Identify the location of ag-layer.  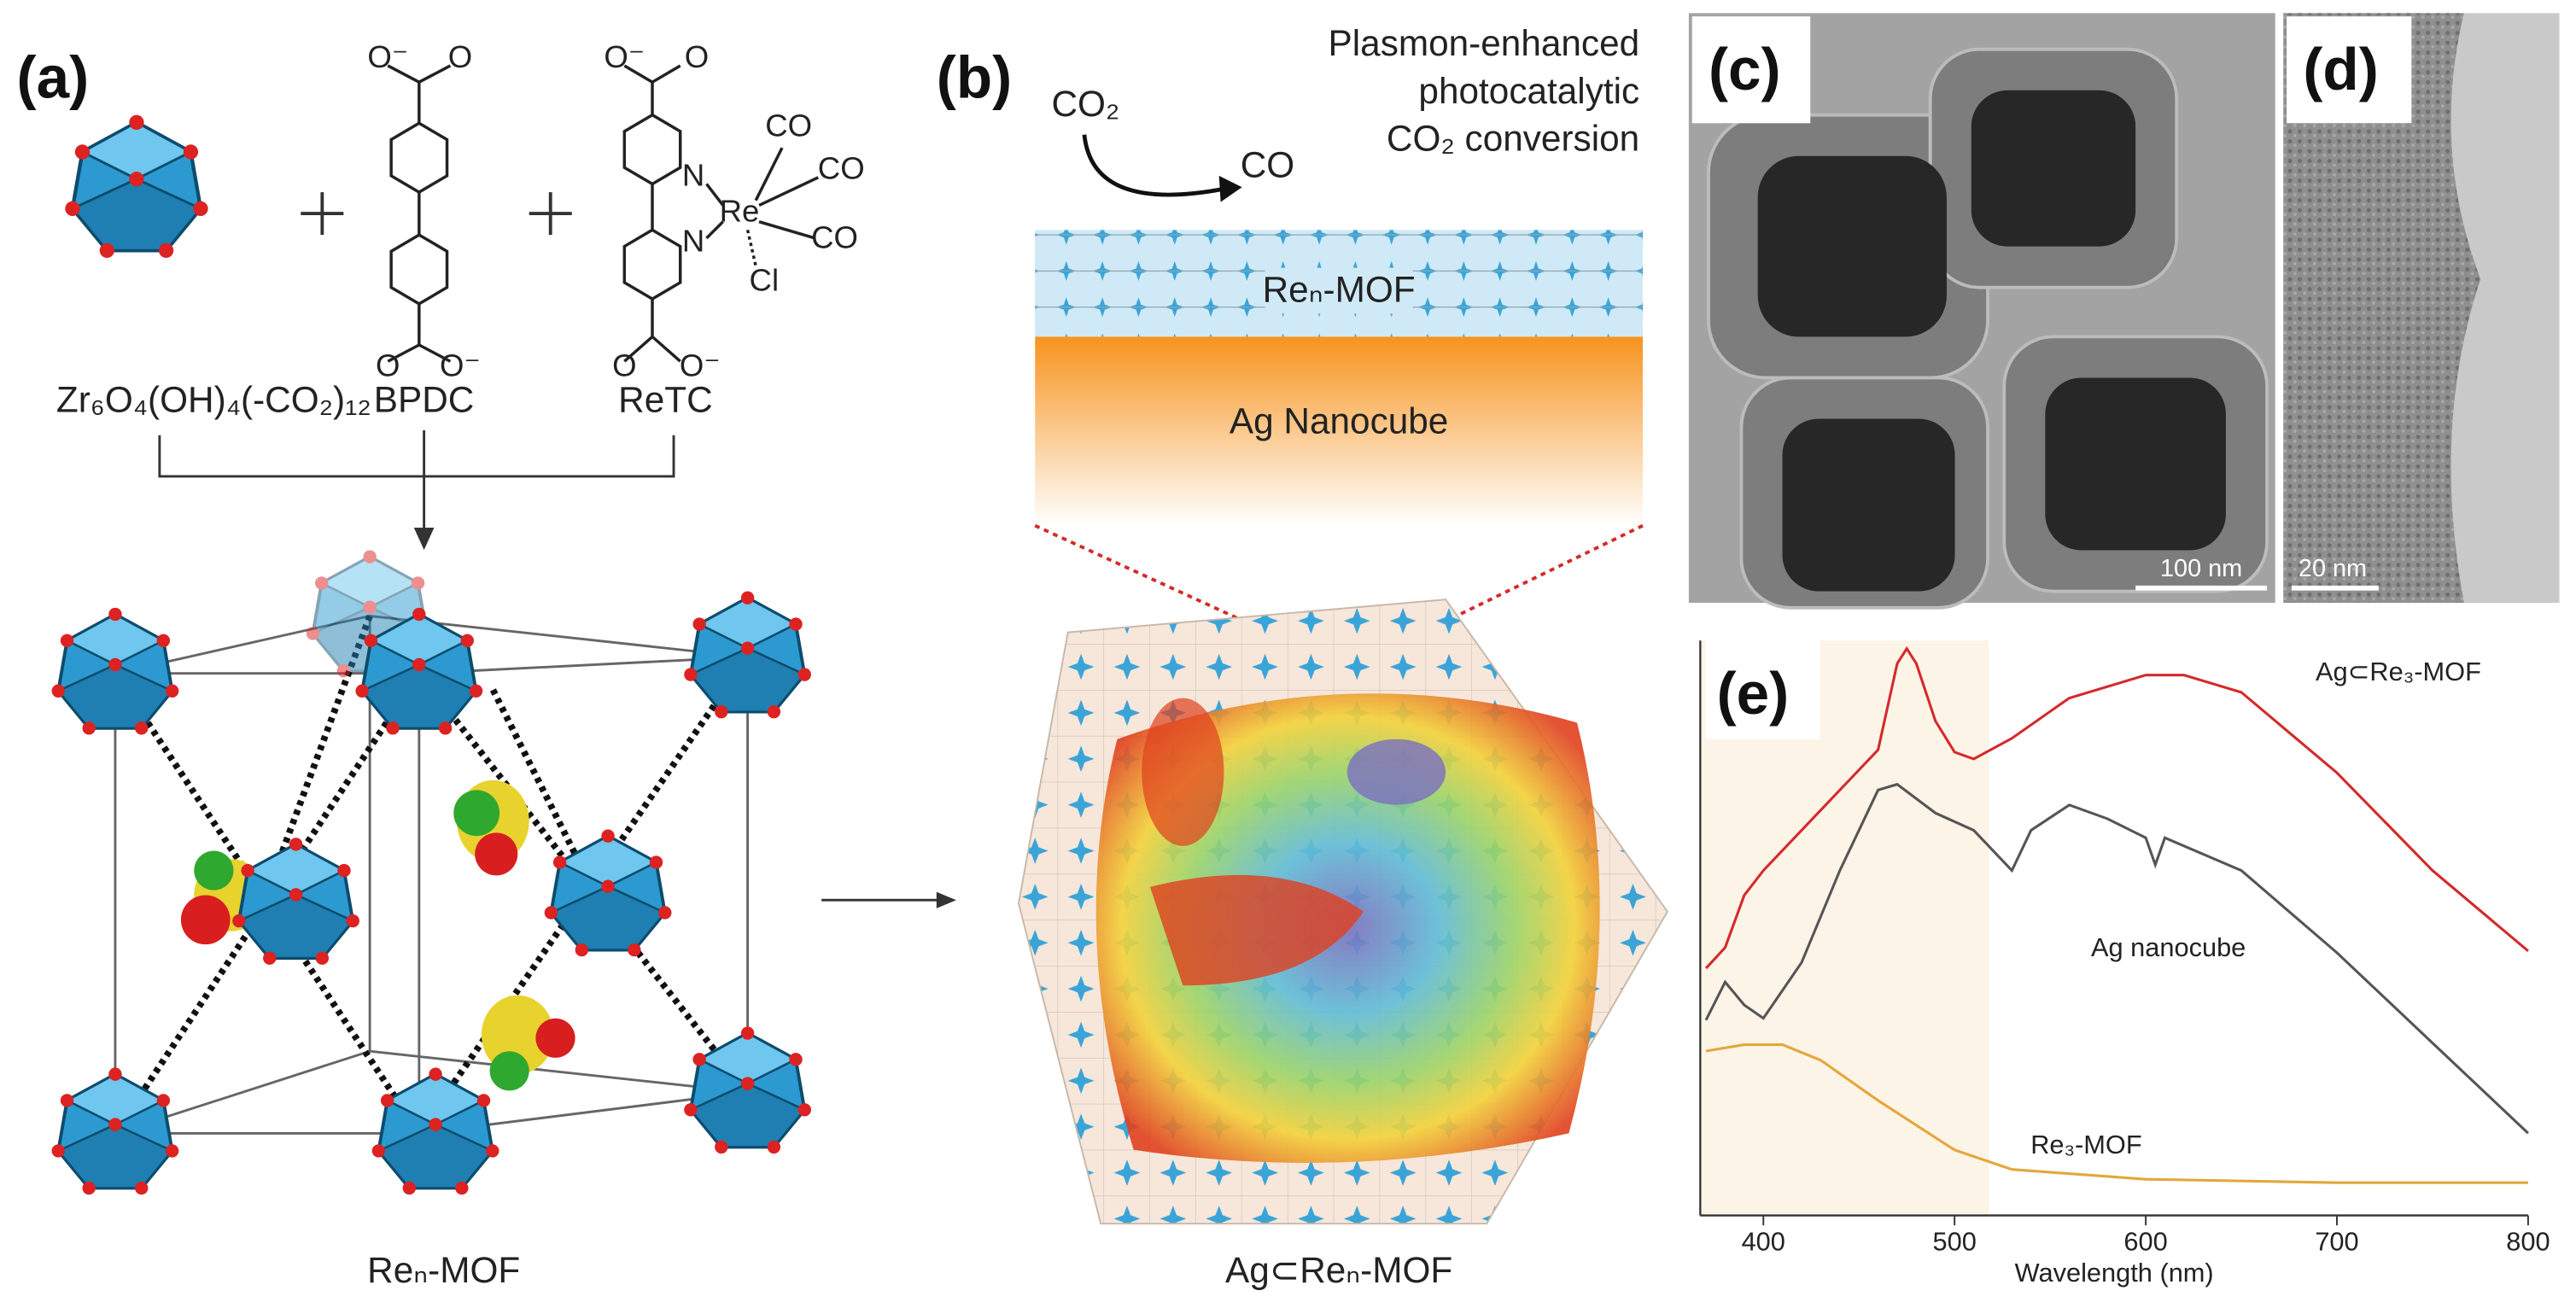
(1339, 431).